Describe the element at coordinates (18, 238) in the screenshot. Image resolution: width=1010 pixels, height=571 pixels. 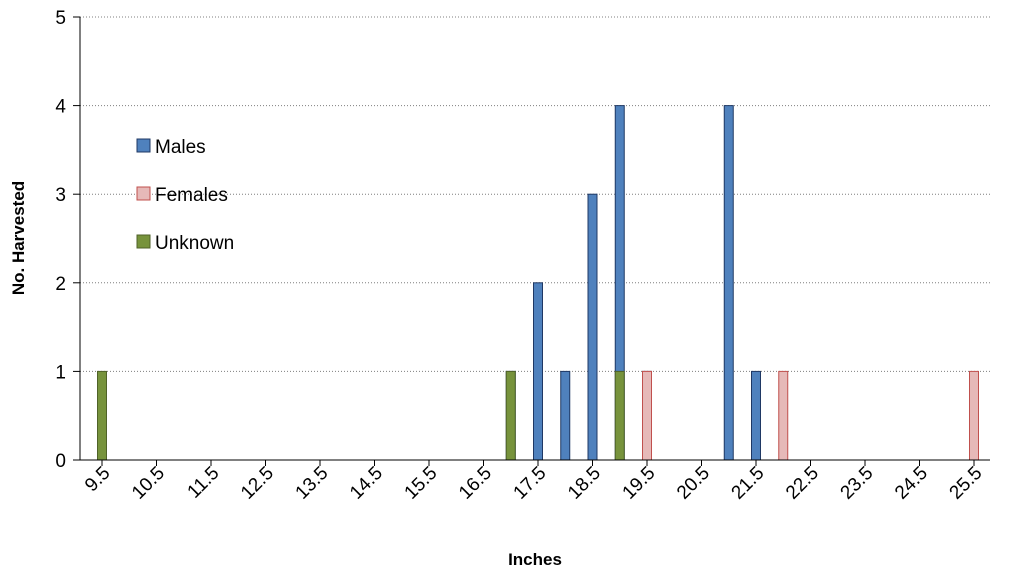
I see `y-axis-title: No. Harvested` at that location.